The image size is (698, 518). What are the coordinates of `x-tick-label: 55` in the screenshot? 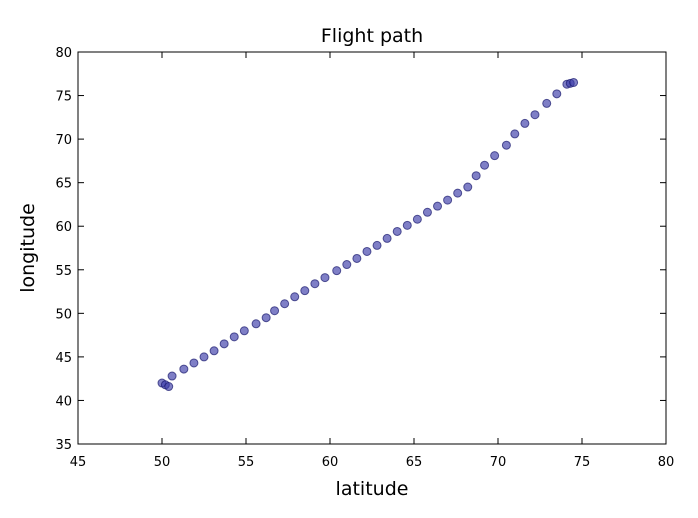 It's located at (246, 462).